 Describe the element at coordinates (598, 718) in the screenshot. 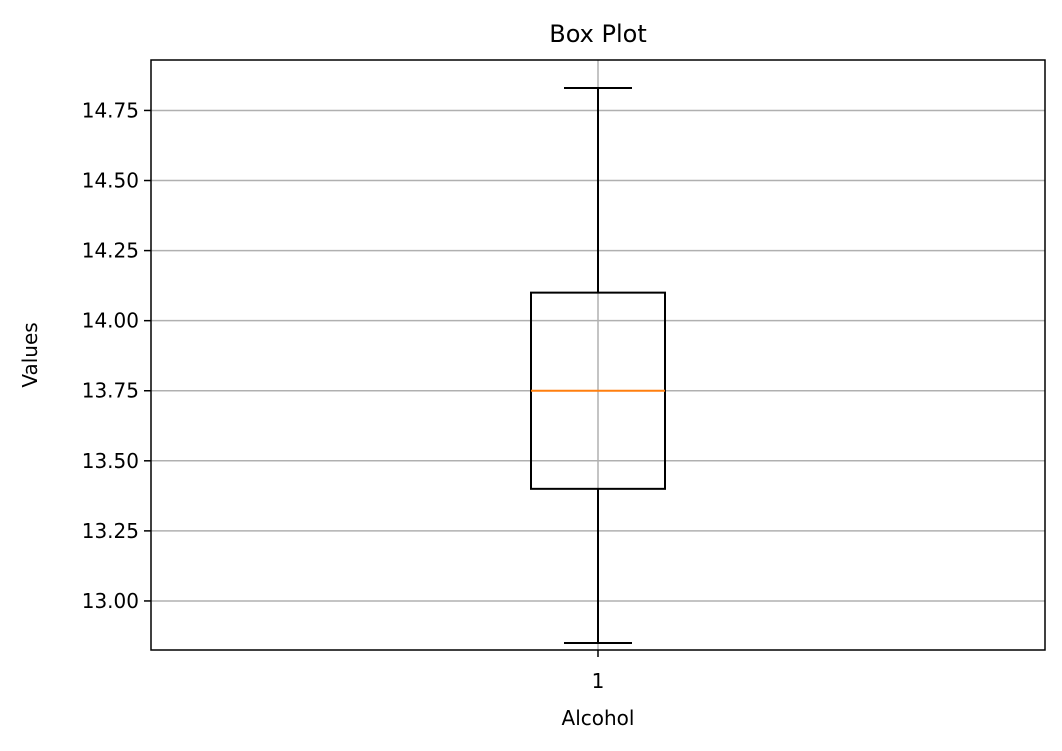

I see `x-axis-label: Alcohol` at that location.